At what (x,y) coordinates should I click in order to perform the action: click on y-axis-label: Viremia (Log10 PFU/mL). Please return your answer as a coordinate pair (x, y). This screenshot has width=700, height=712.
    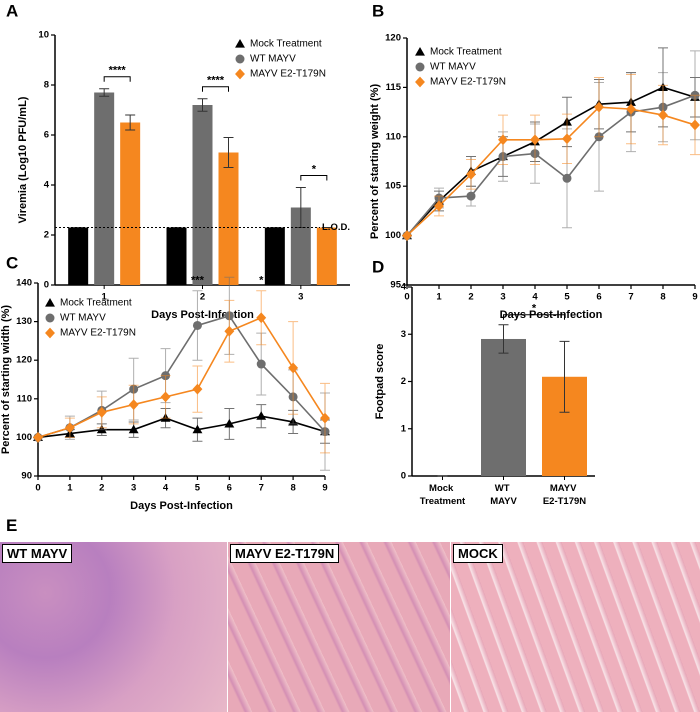
    Looking at the image, I should click on (23, 159).